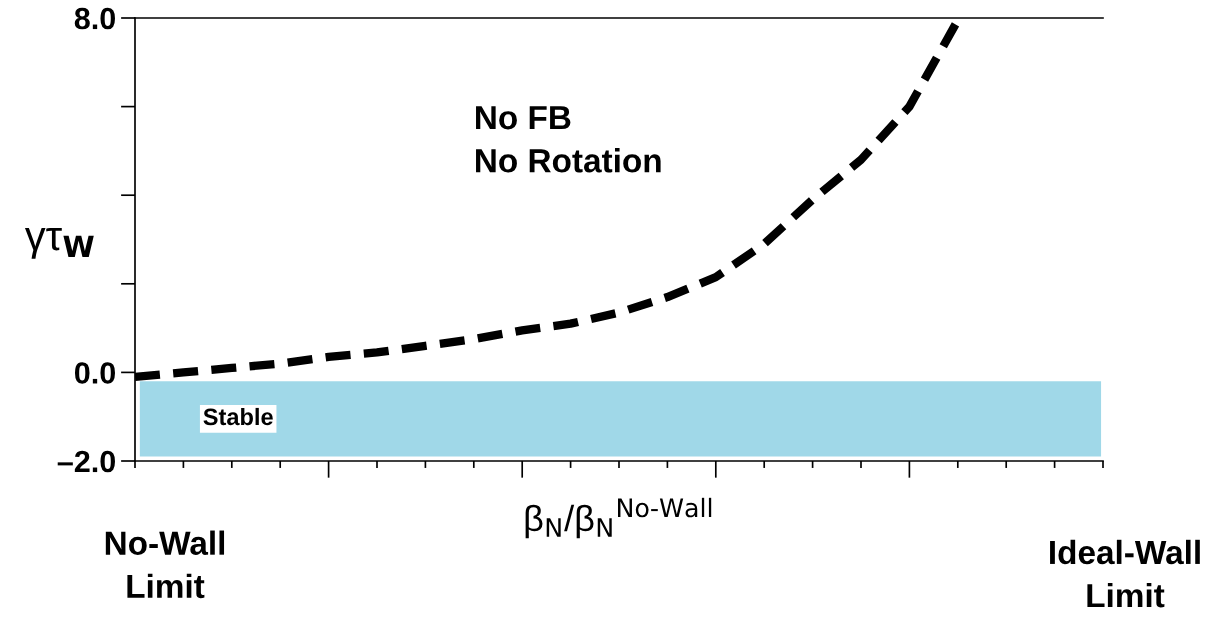 This screenshot has width=1207, height=617. What do you see at coordinates (94, 373) in the screenshot?
I see `y-tick-label: 0.0` at bounding box center [94, 373].